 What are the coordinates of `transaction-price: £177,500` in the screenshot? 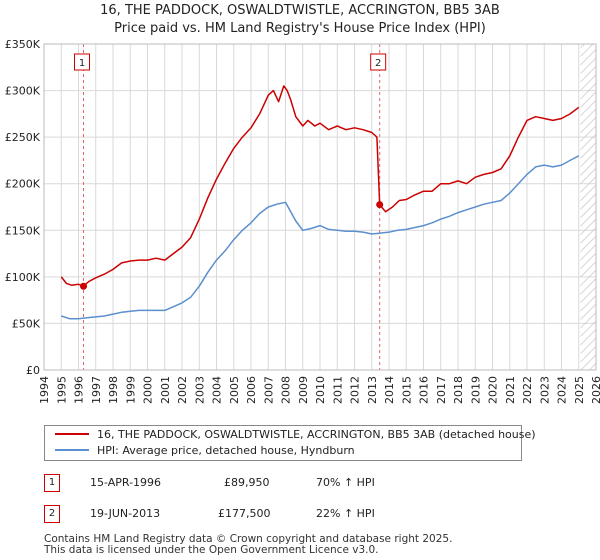 It's located at (244, 513).